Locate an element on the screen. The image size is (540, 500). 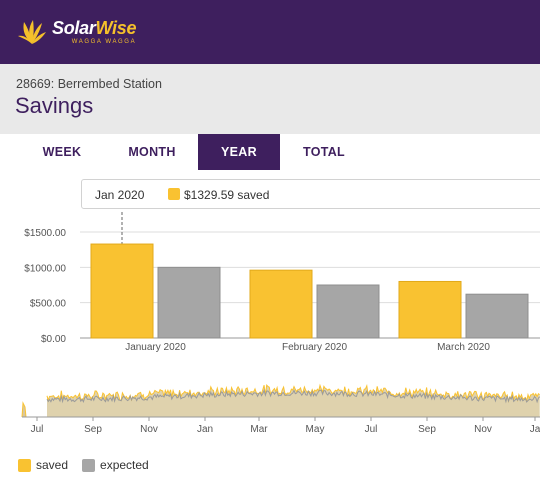
brush-spike is located at coordinates (24, 409).